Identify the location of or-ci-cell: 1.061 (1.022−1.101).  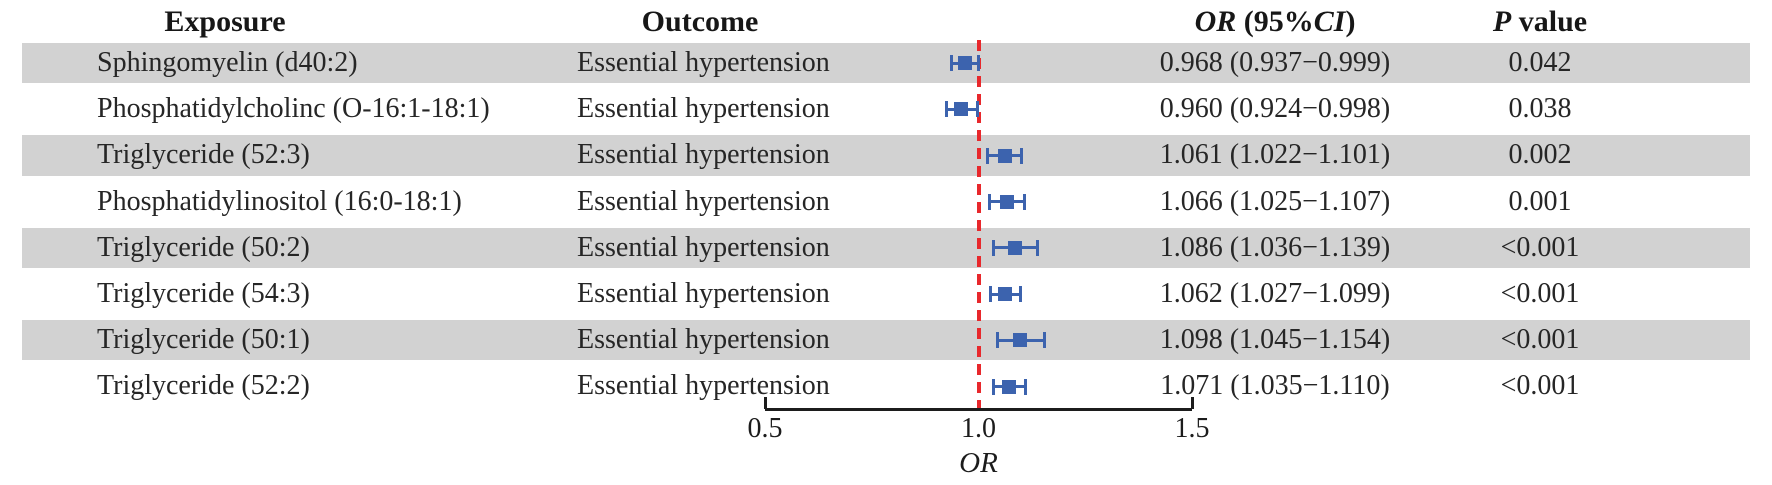
(1275, 155).